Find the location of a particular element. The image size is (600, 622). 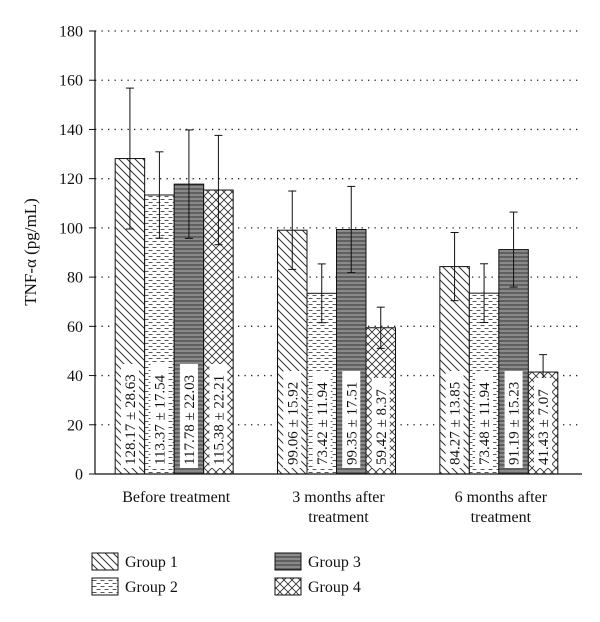

y-tick-label: 40 is located at coordinates (75, 376).